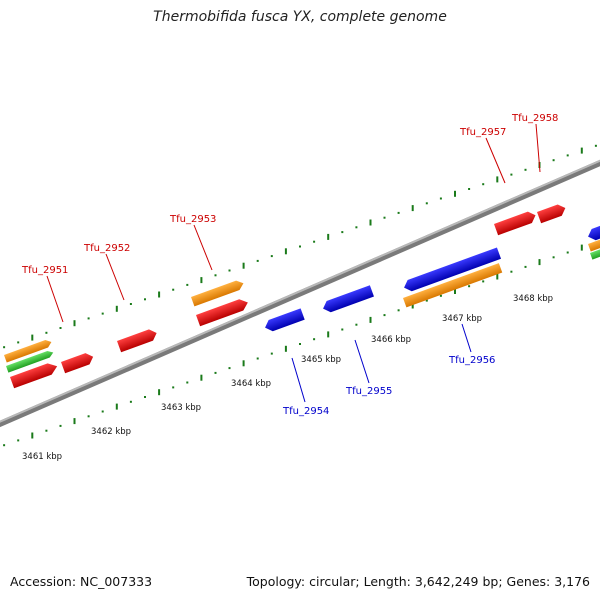  I want to click on tick-label-3463: 3463 kbp, so click(181, 408).